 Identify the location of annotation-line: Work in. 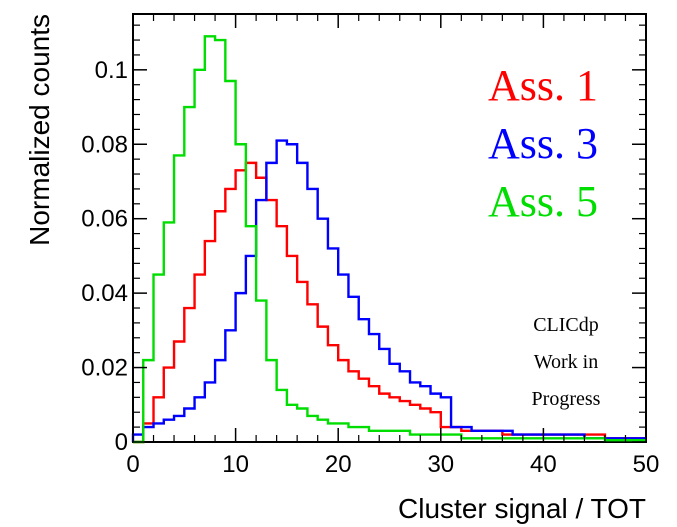
(566, 362).